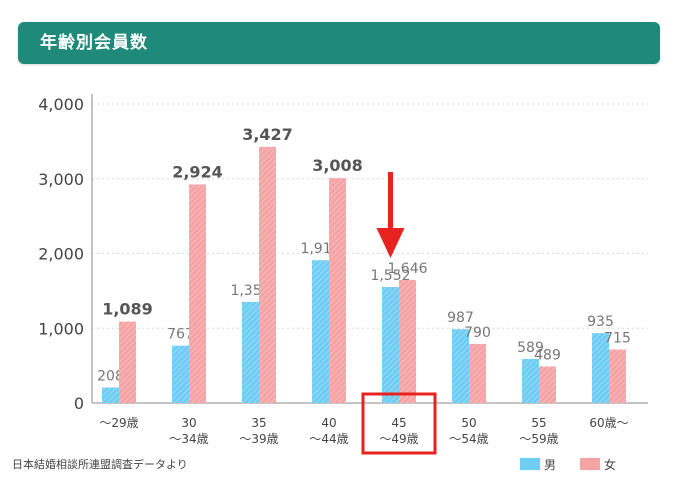  What do you see at coordinates (608, 423) in the screenshot?
I see `x-tick-label: 60歳〜` at bounding box center [608, 423].